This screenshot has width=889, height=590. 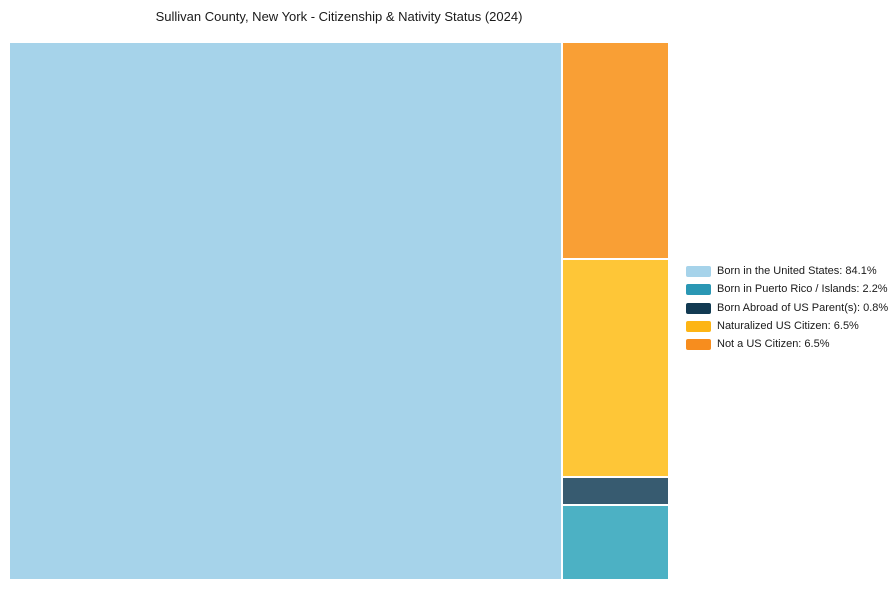 I want to click on treemap-side-column, so click(x=615, y=311).